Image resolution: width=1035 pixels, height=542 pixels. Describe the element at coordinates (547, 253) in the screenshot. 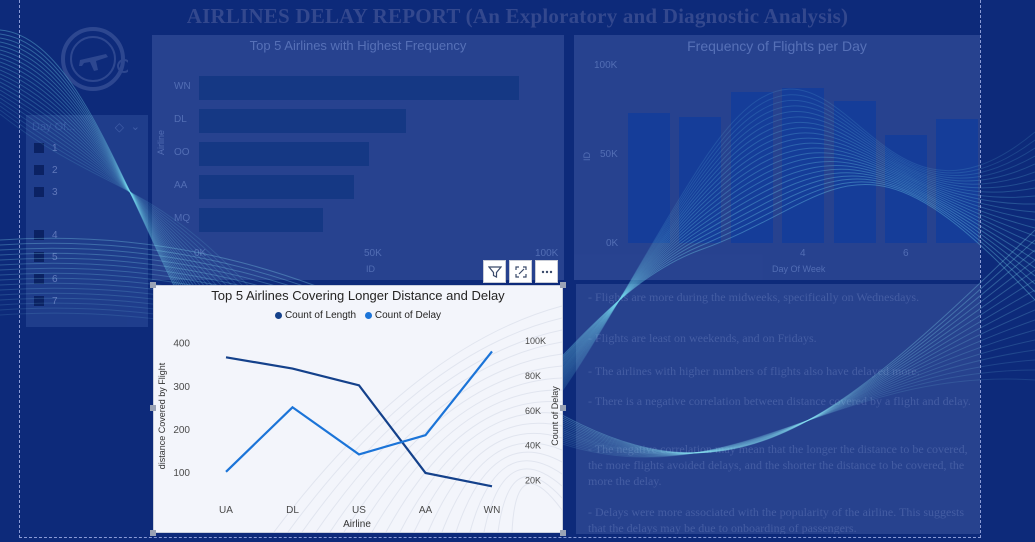

I see `x-tick: 100K` at that location.